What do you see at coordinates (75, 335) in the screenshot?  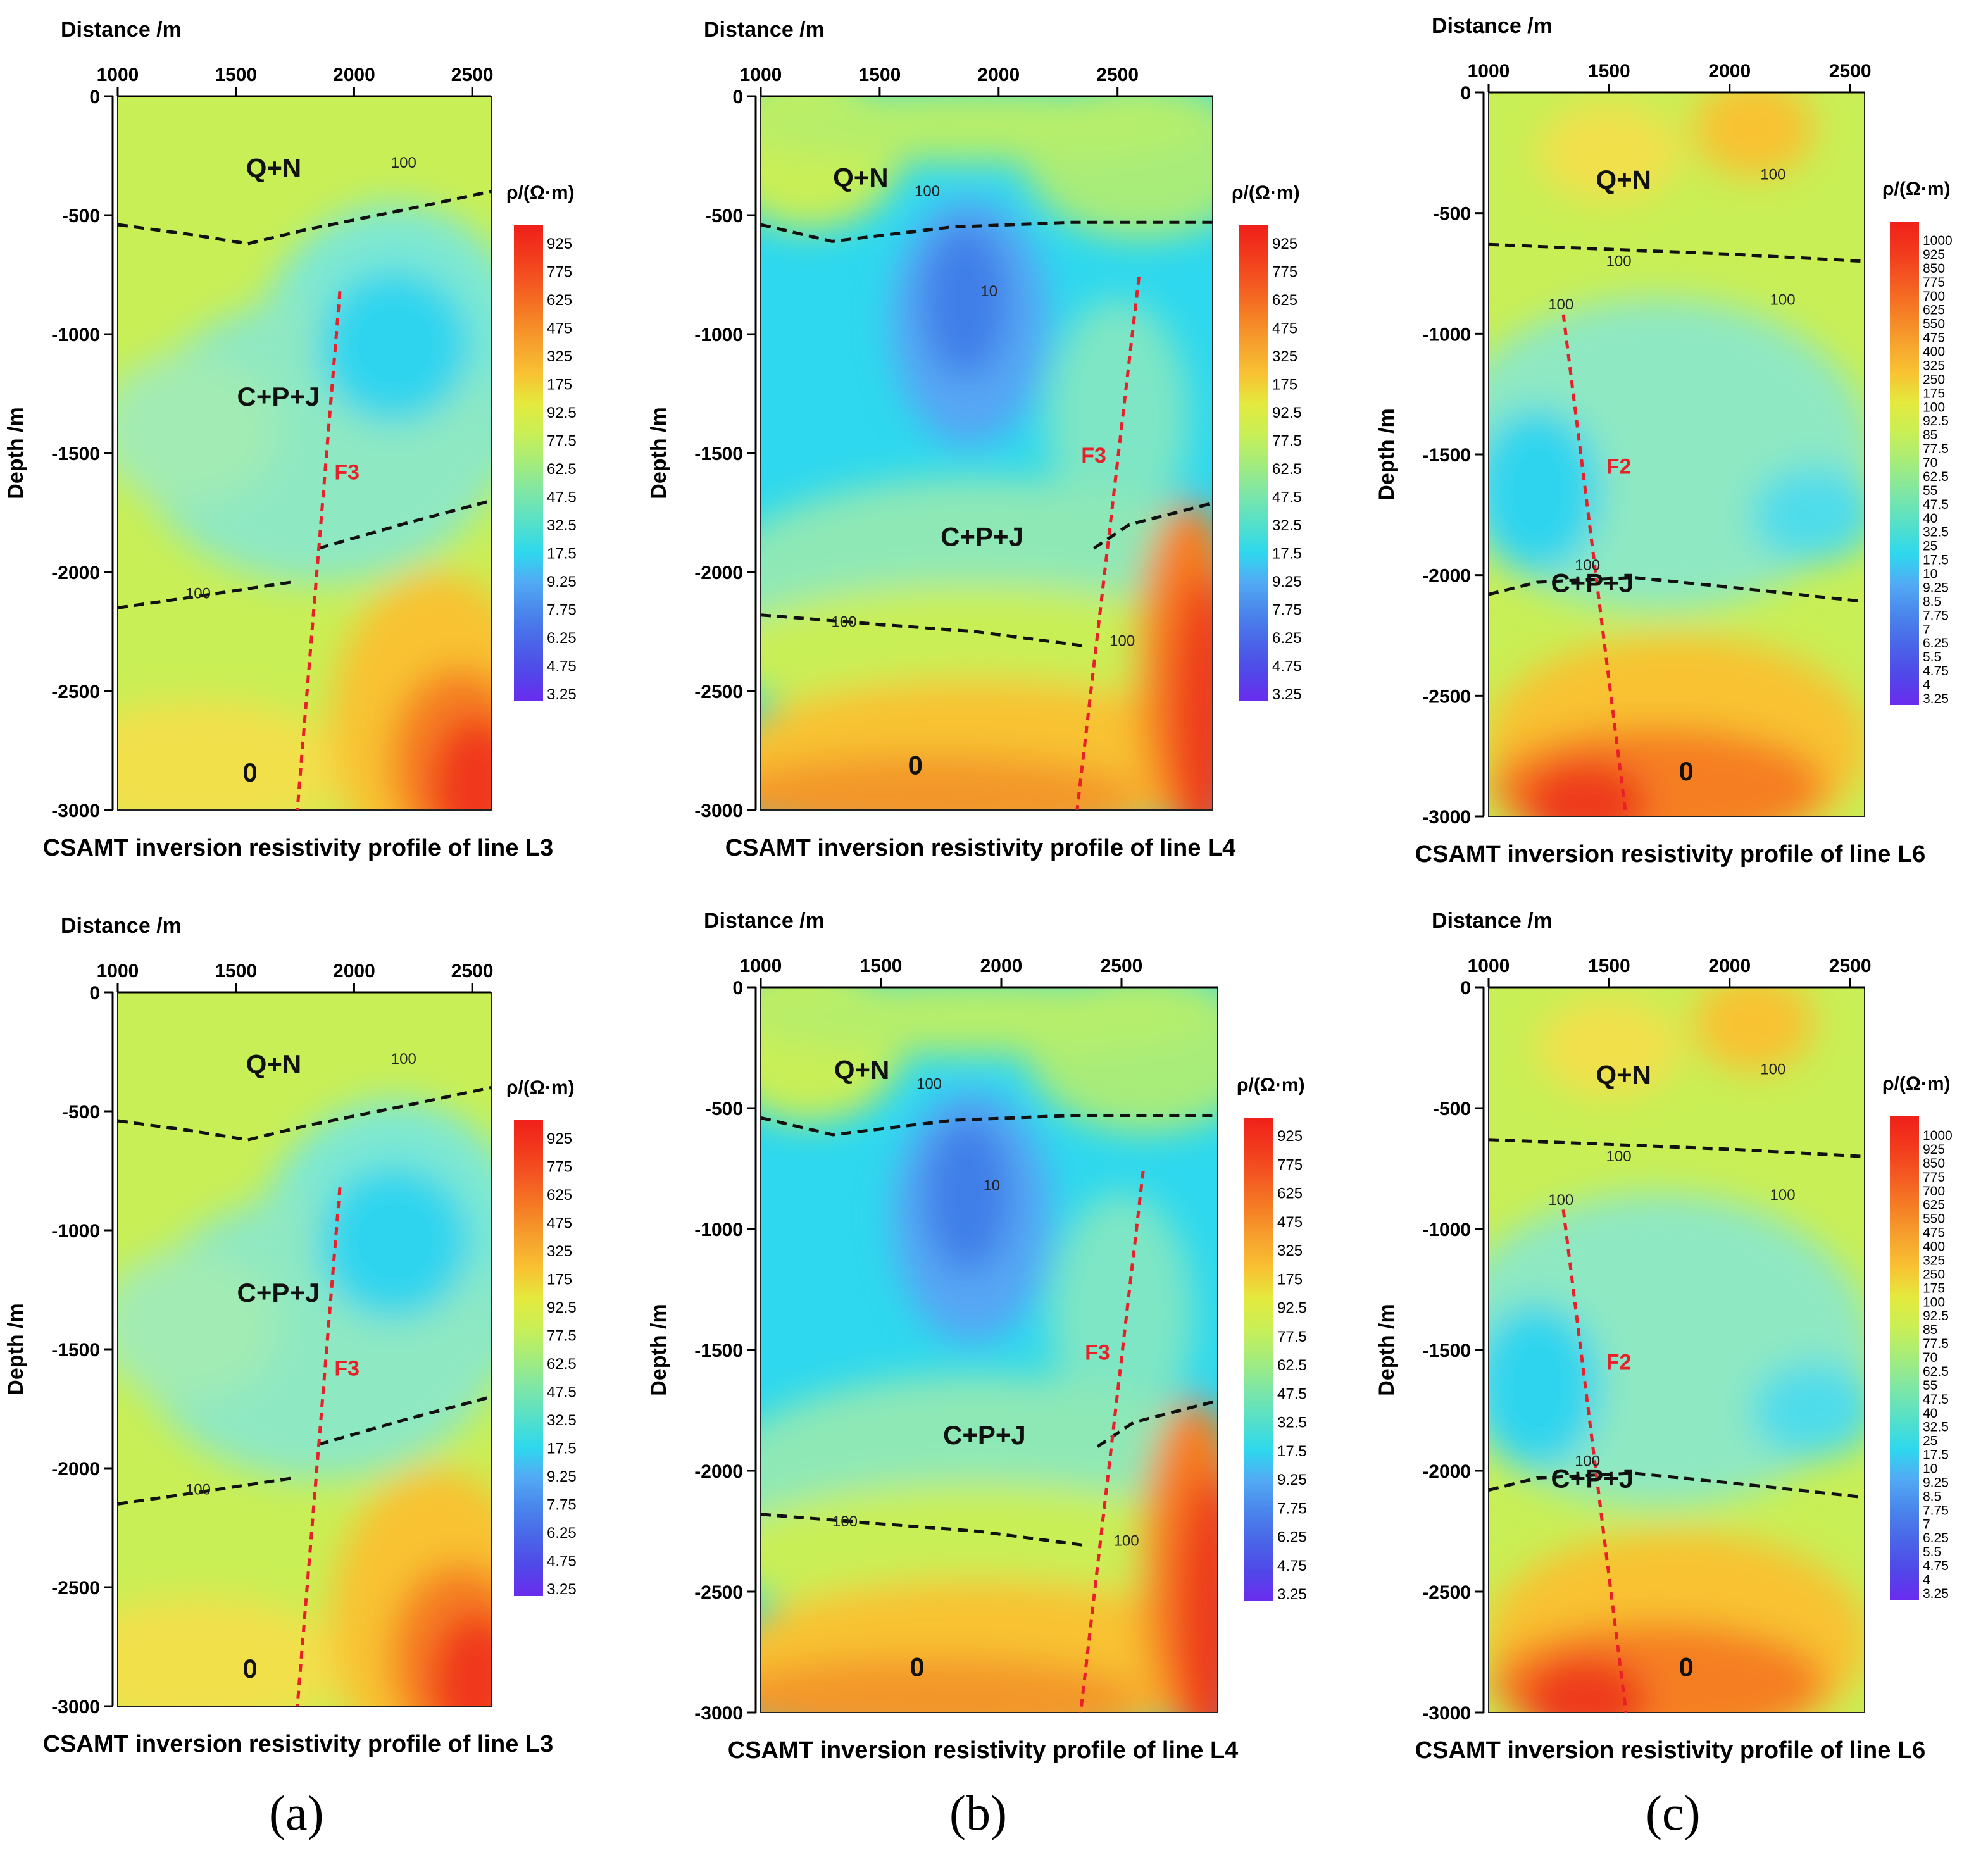 I see `y-tick-label: -1000` at bounding box center [75, 335].